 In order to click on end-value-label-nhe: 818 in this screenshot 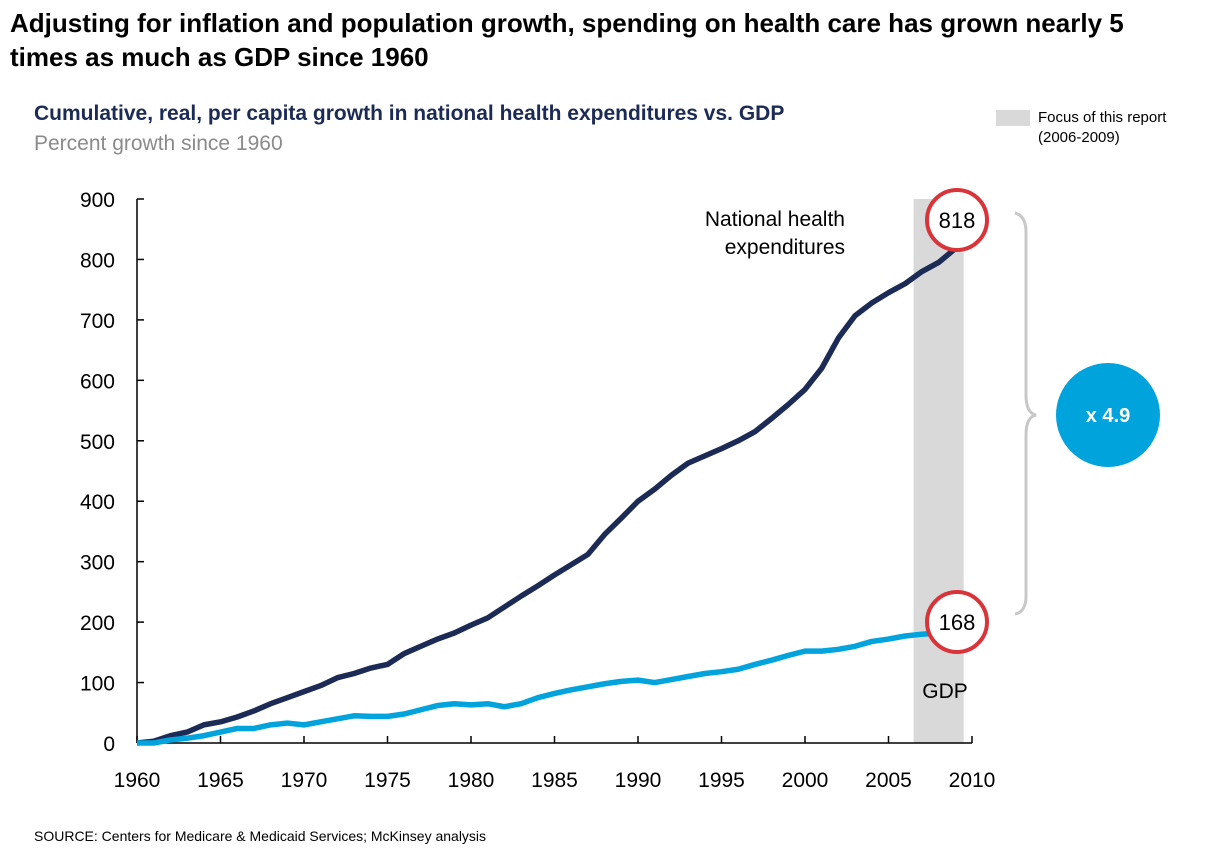, I will do `click(957, 220)`.